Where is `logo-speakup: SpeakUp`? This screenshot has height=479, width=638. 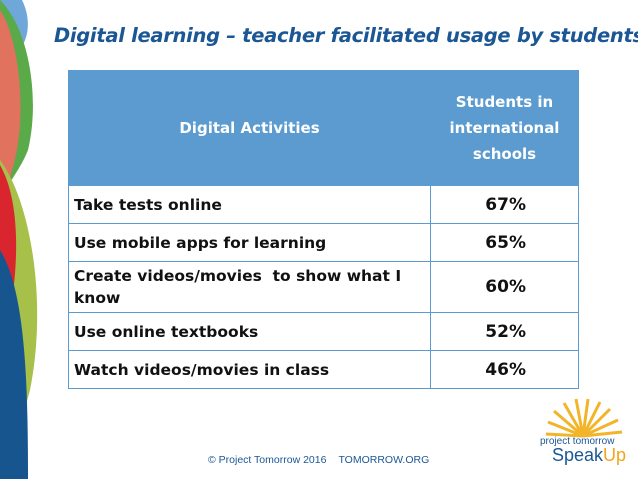
logo-speakup: SpeakUp is located at coordinates (589, 455).